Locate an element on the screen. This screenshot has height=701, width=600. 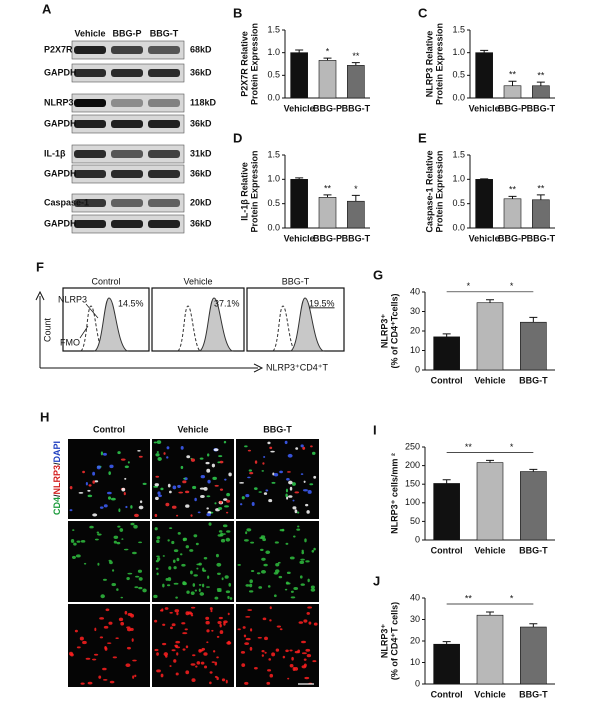
nlrp3-curve is located at coordinates (111, 324).